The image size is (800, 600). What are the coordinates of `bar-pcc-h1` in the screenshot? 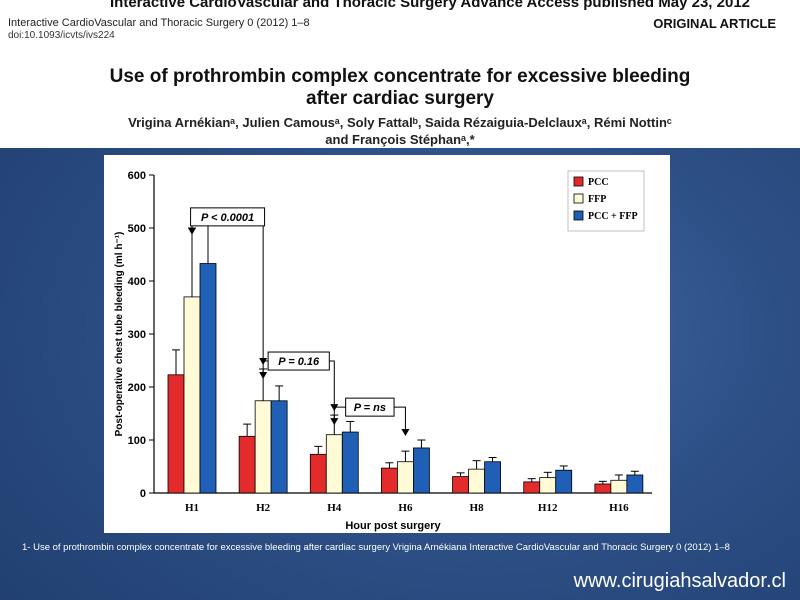 It's located at (176, 434).